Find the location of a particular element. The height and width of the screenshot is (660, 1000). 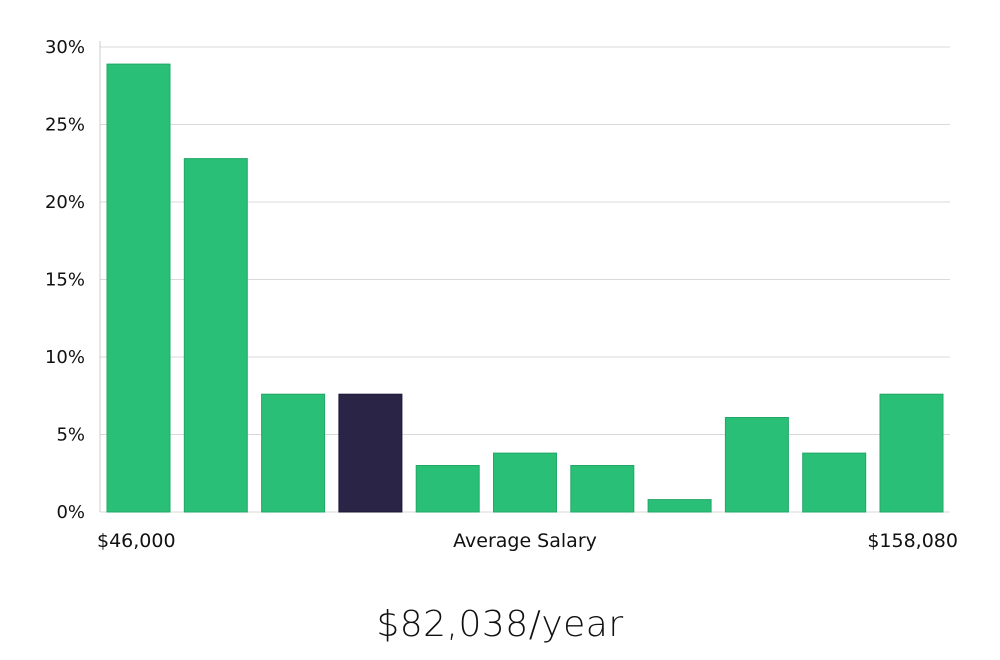

x-axis-min-label: $46,000 is located at coordinates (136, 541).